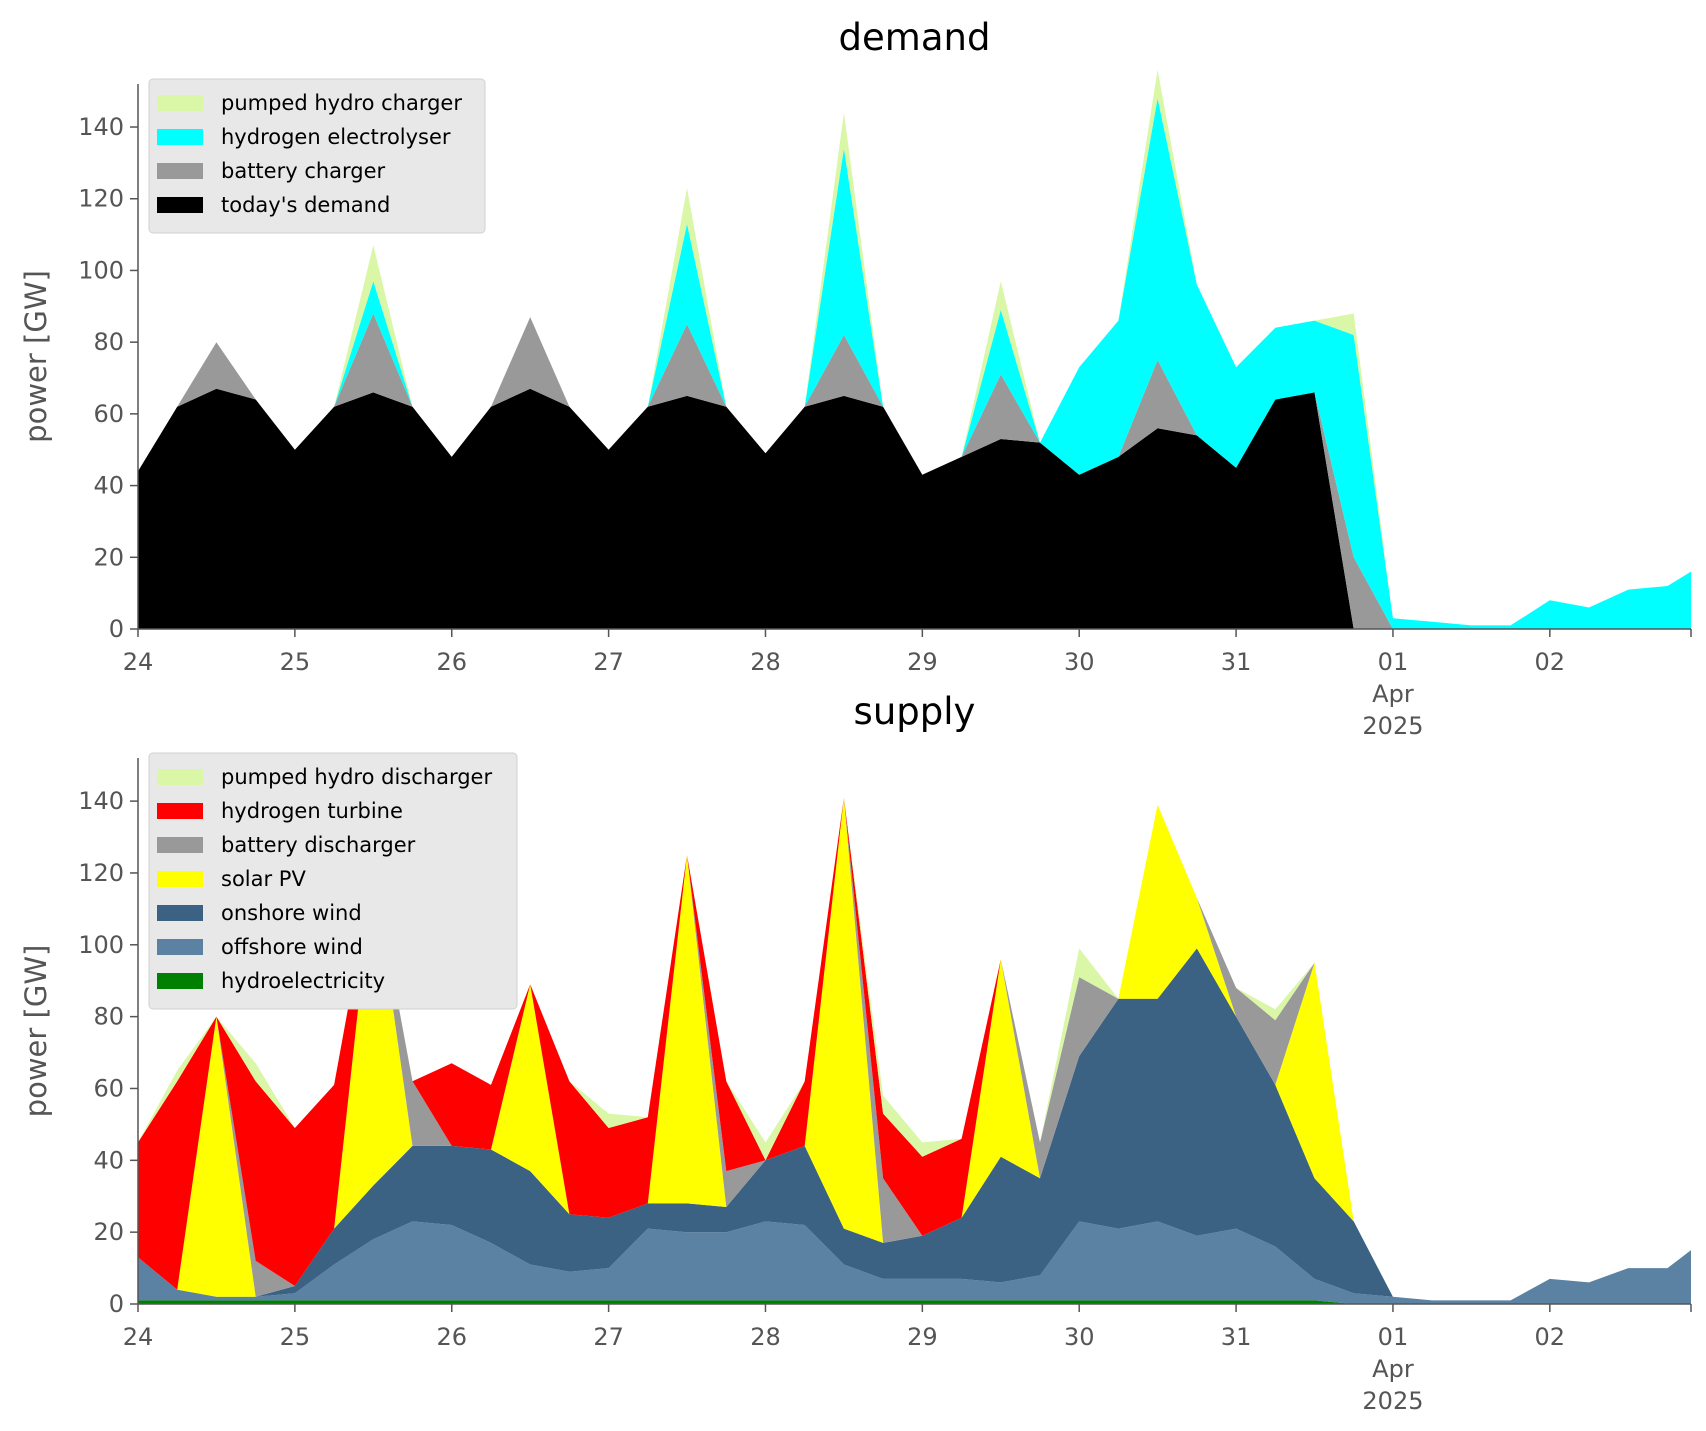 This screenshot has height=1431, width=1706. What do you see at coordinates (180, 103) in the screenshot?
I see `legend-swatch-pumped-hydro-charger` at bounding box center [180, 103].